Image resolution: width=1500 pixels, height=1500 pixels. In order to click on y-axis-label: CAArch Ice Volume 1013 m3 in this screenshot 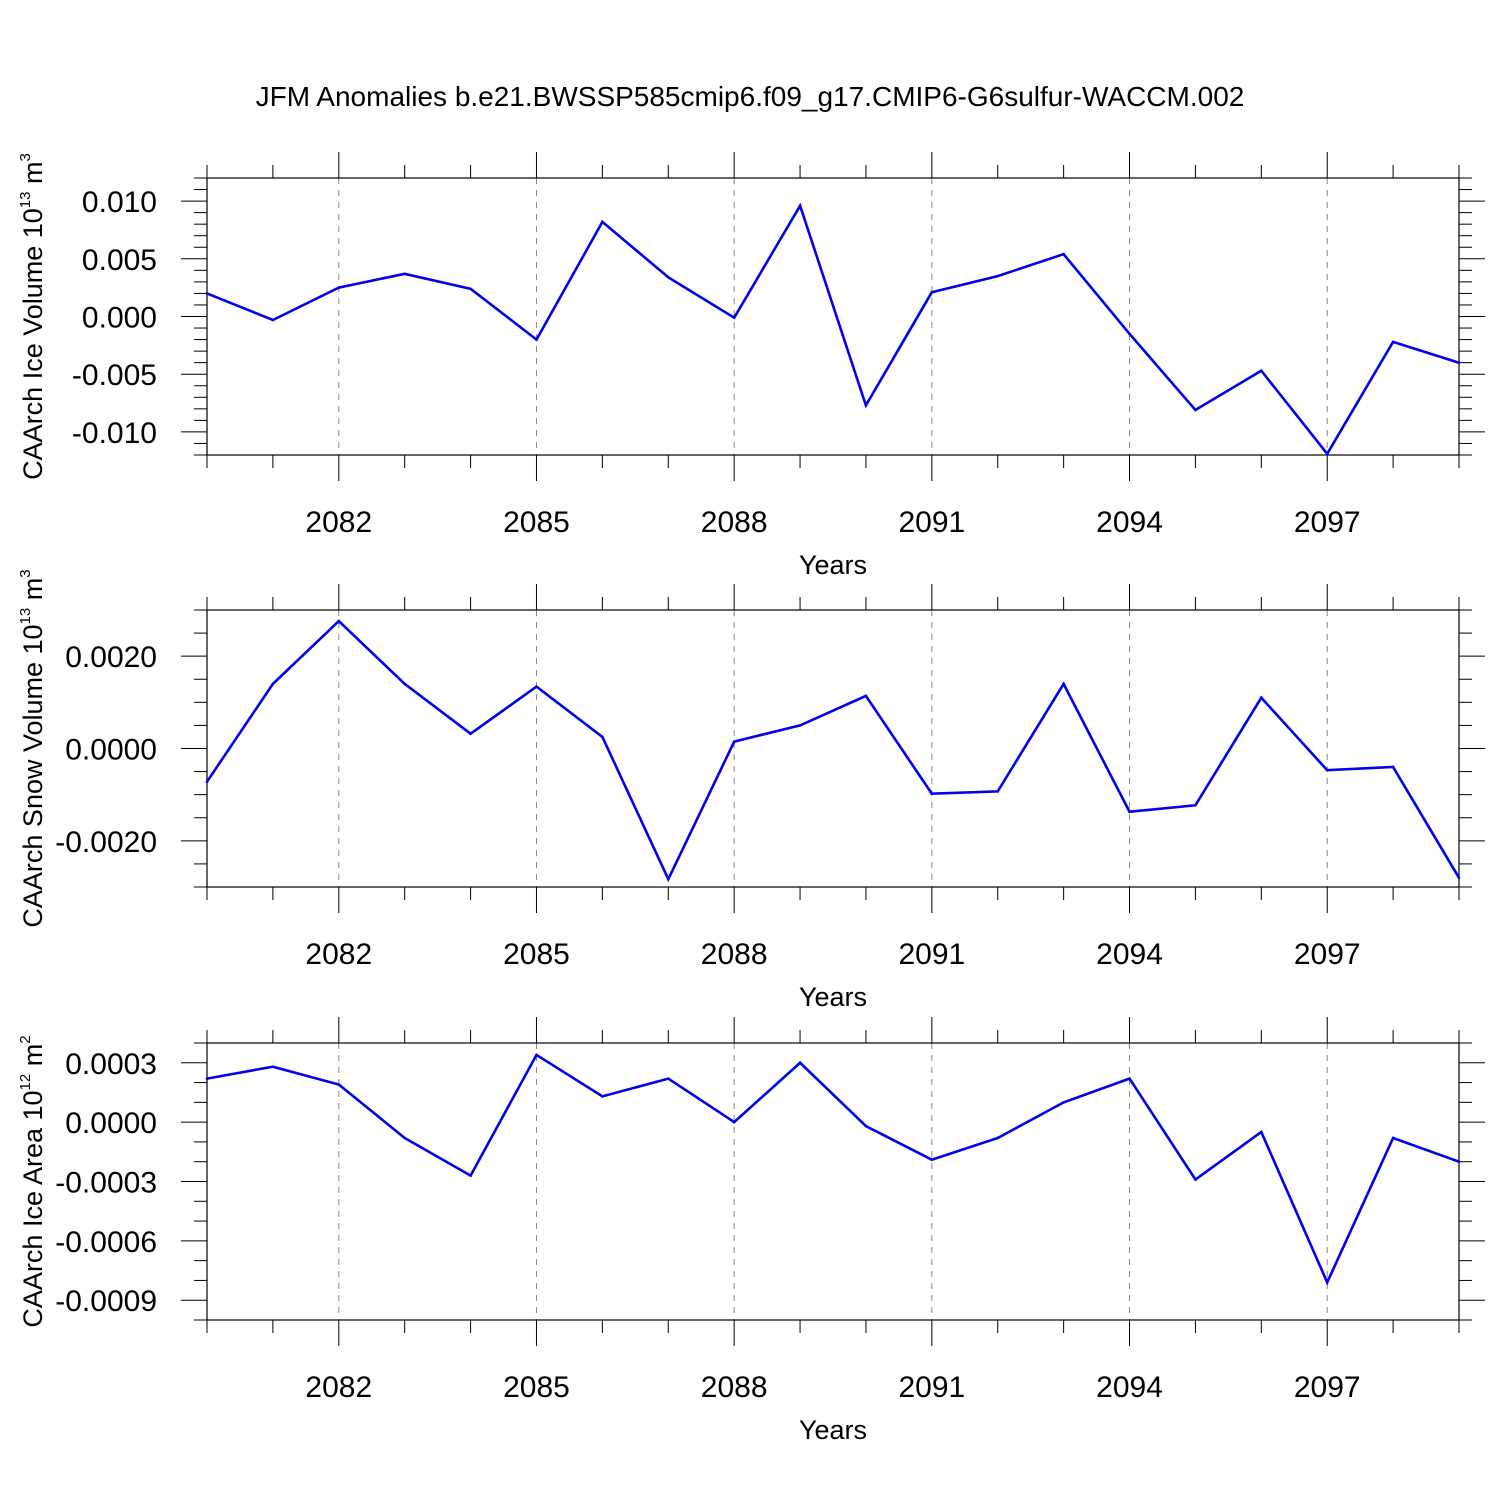, I will do `click(32, 316)`.